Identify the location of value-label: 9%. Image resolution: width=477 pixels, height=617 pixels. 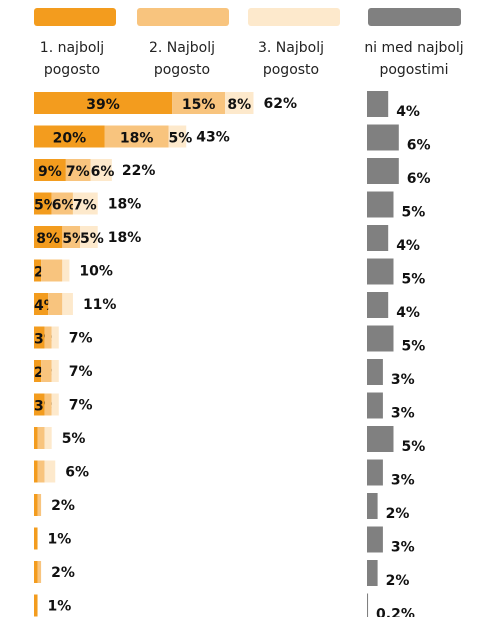
(50, 172).